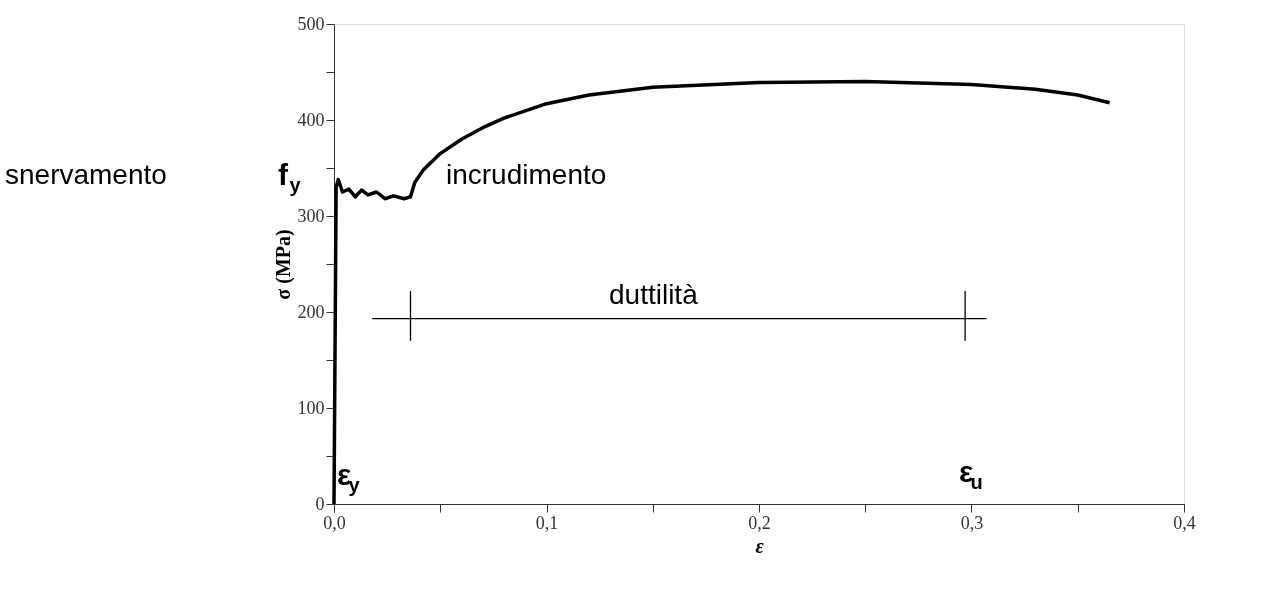  What do you see at coordinates (526, 174) in the screenshot?
I see `annotation: incrudimento` at bounding box center [526, 174].